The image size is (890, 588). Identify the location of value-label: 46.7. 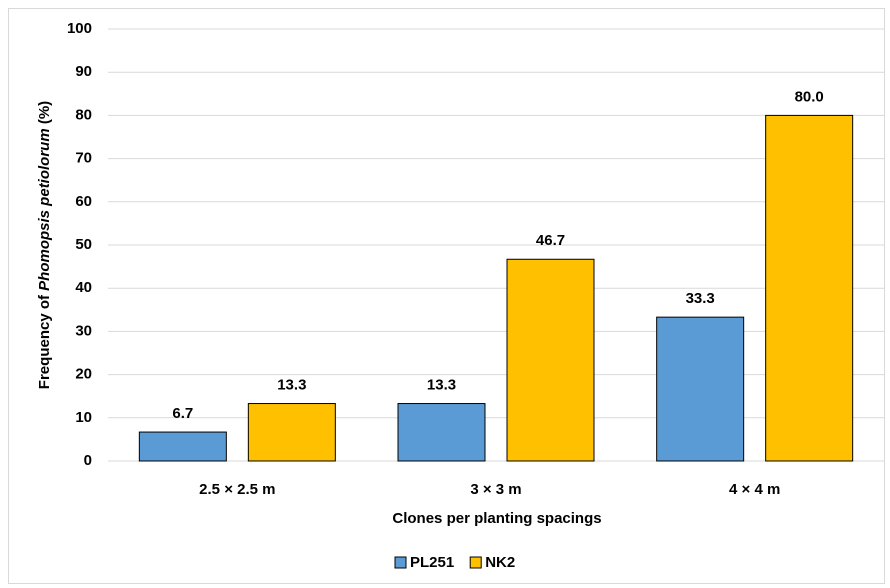
(550, 240).